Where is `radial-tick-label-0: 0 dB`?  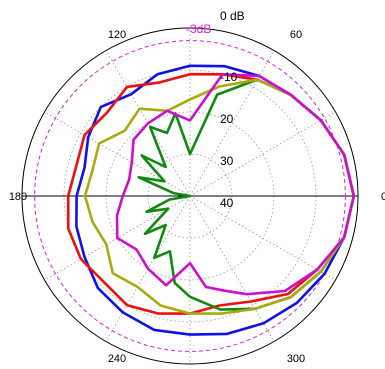
radial-tick-label-0: 0 dB is located at coordinates (232, 16).